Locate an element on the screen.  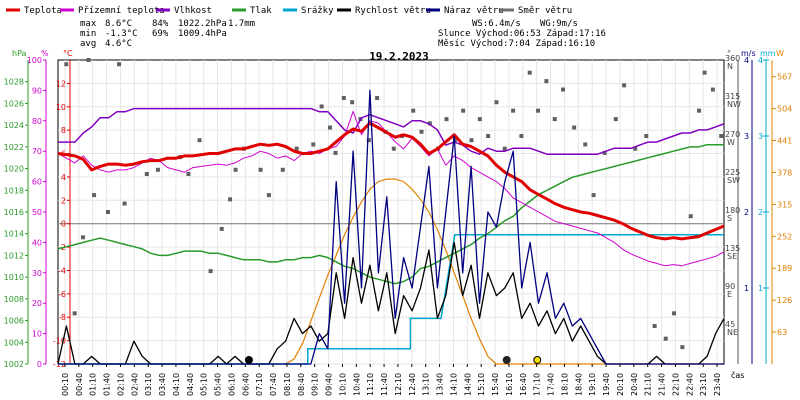
x-tick-label: 15:10 is located at coordinates (481, 384).